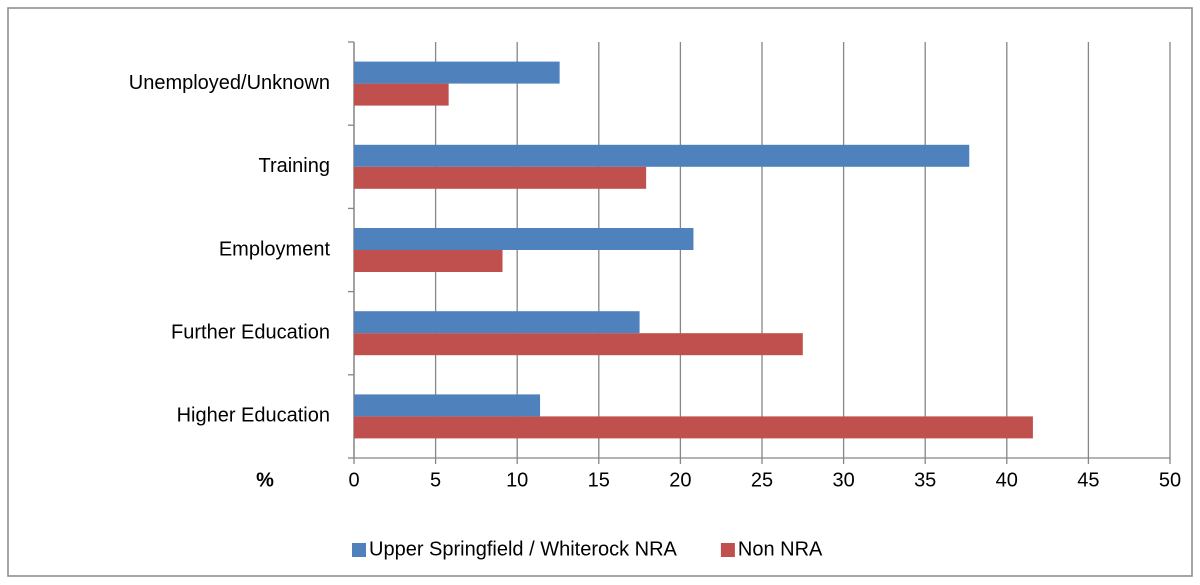 The height and width of the screenshot is (585, 1200). I want to click on x-tick-label: 15, so click(599, 480).